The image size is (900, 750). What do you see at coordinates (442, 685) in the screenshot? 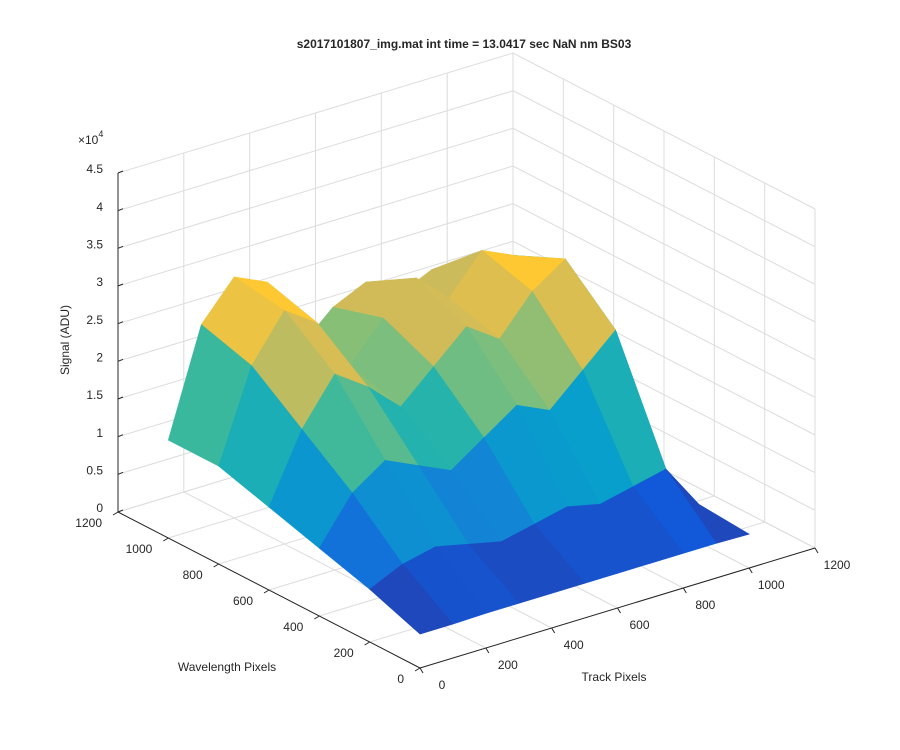
I see `x-tick-label: 0` at bounding box center [442, 685].